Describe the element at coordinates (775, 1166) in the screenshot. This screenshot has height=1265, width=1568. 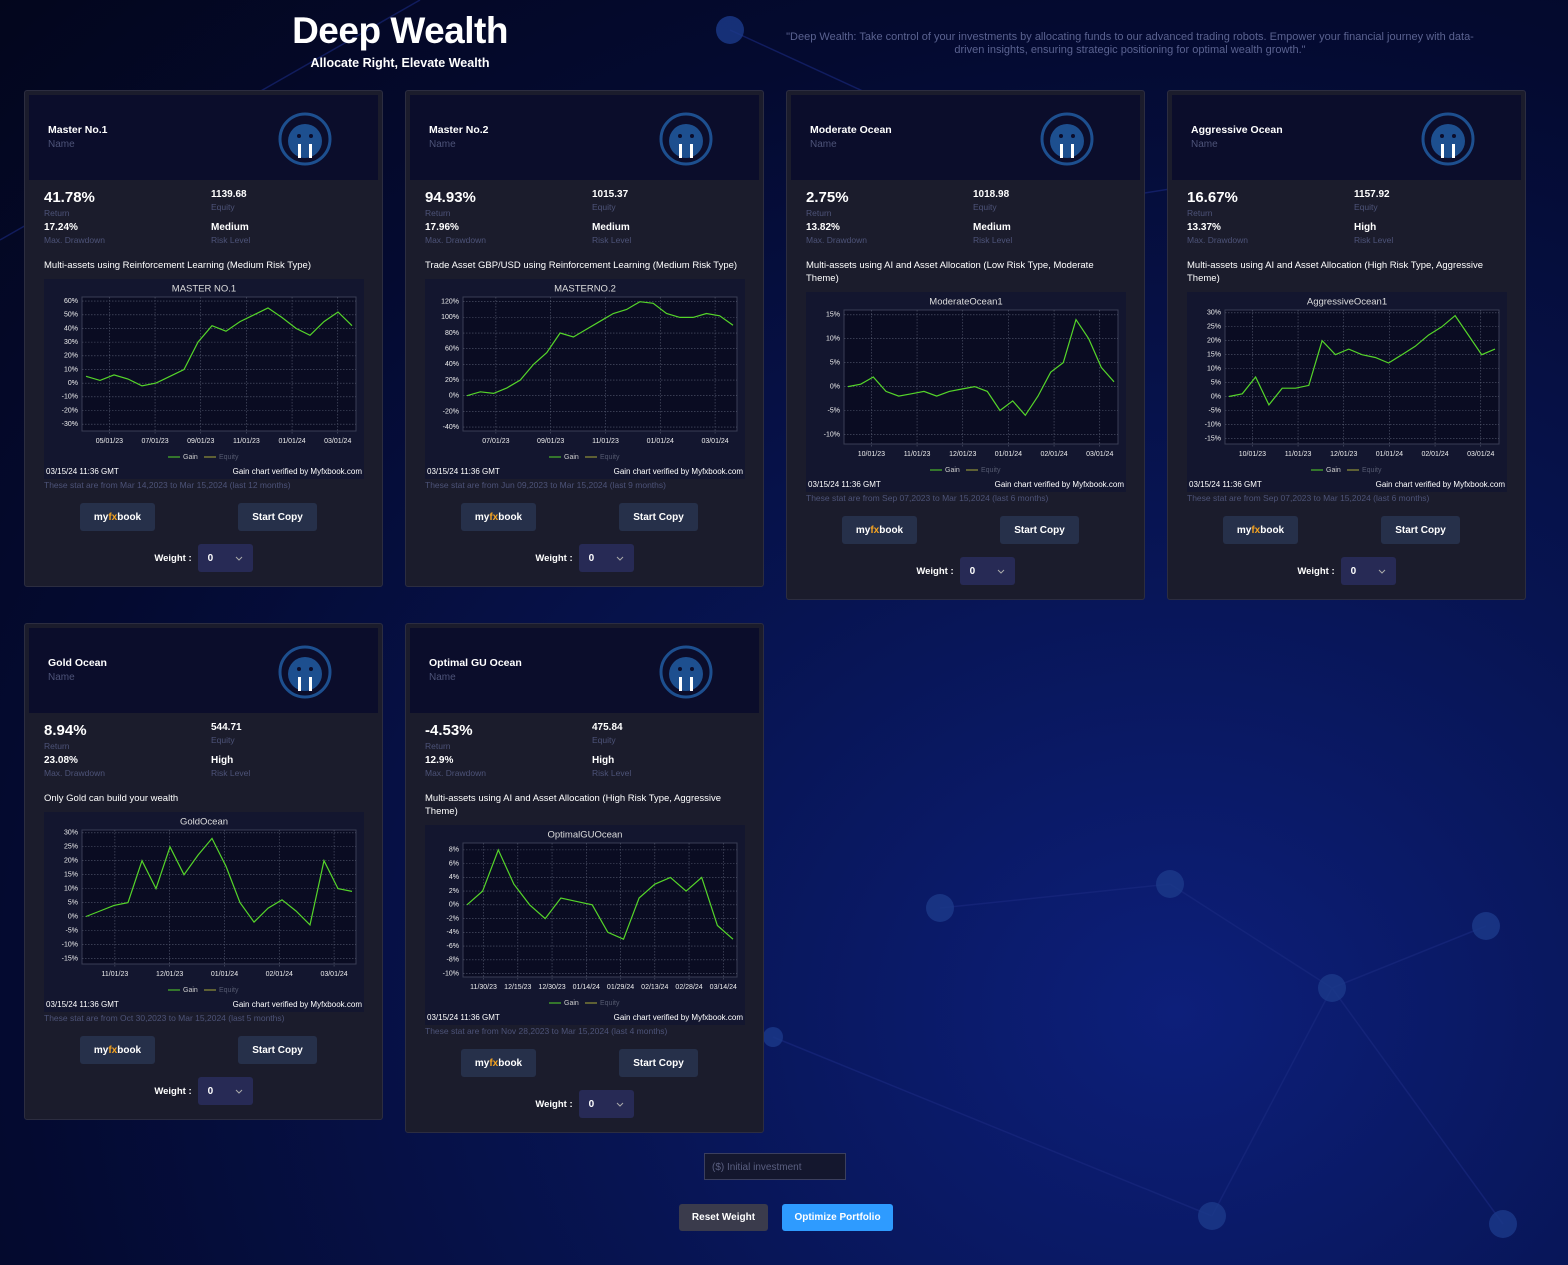
I see `investment-input: ($) Initial investment` at that location.